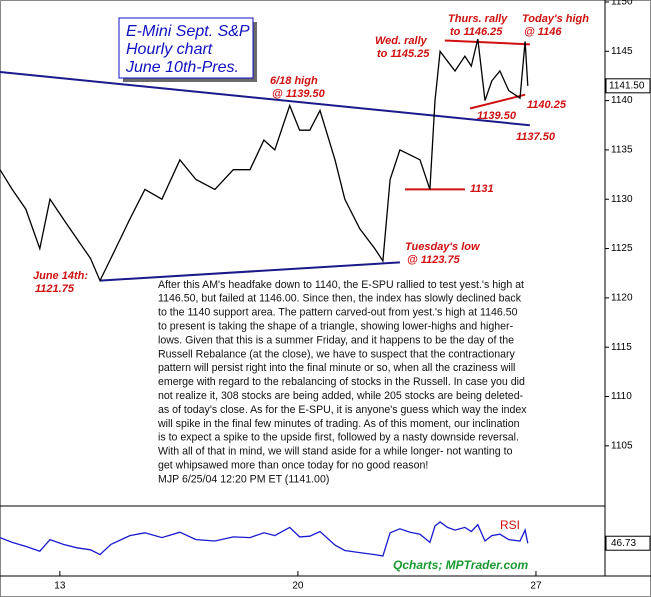  What do you see at coordinates (60, 276) in the screenshot?
I see `annotation: June 14th:` at bounding box center [60, 276].